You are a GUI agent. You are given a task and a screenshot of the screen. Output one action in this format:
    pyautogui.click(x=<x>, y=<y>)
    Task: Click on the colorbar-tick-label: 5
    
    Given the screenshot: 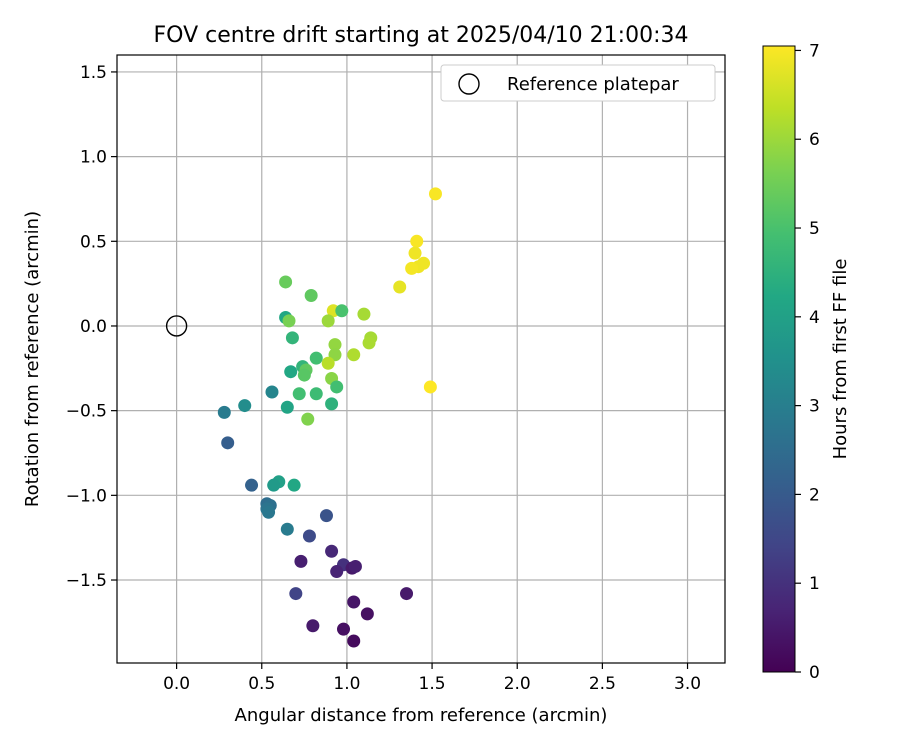 What is the action you would take?
    pyautogui.click(x=814, y=229)
    